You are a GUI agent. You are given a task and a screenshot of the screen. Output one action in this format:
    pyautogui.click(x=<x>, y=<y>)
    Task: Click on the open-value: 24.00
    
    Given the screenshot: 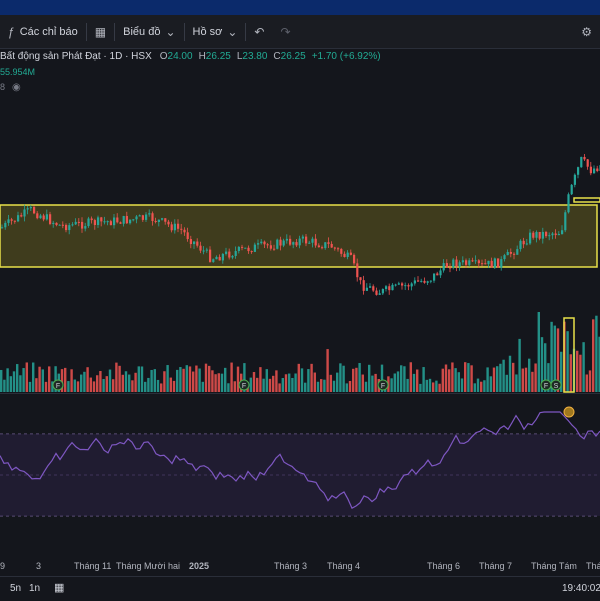 What is the action you would take?
    pyautogui.click(x=180, y=56)
    